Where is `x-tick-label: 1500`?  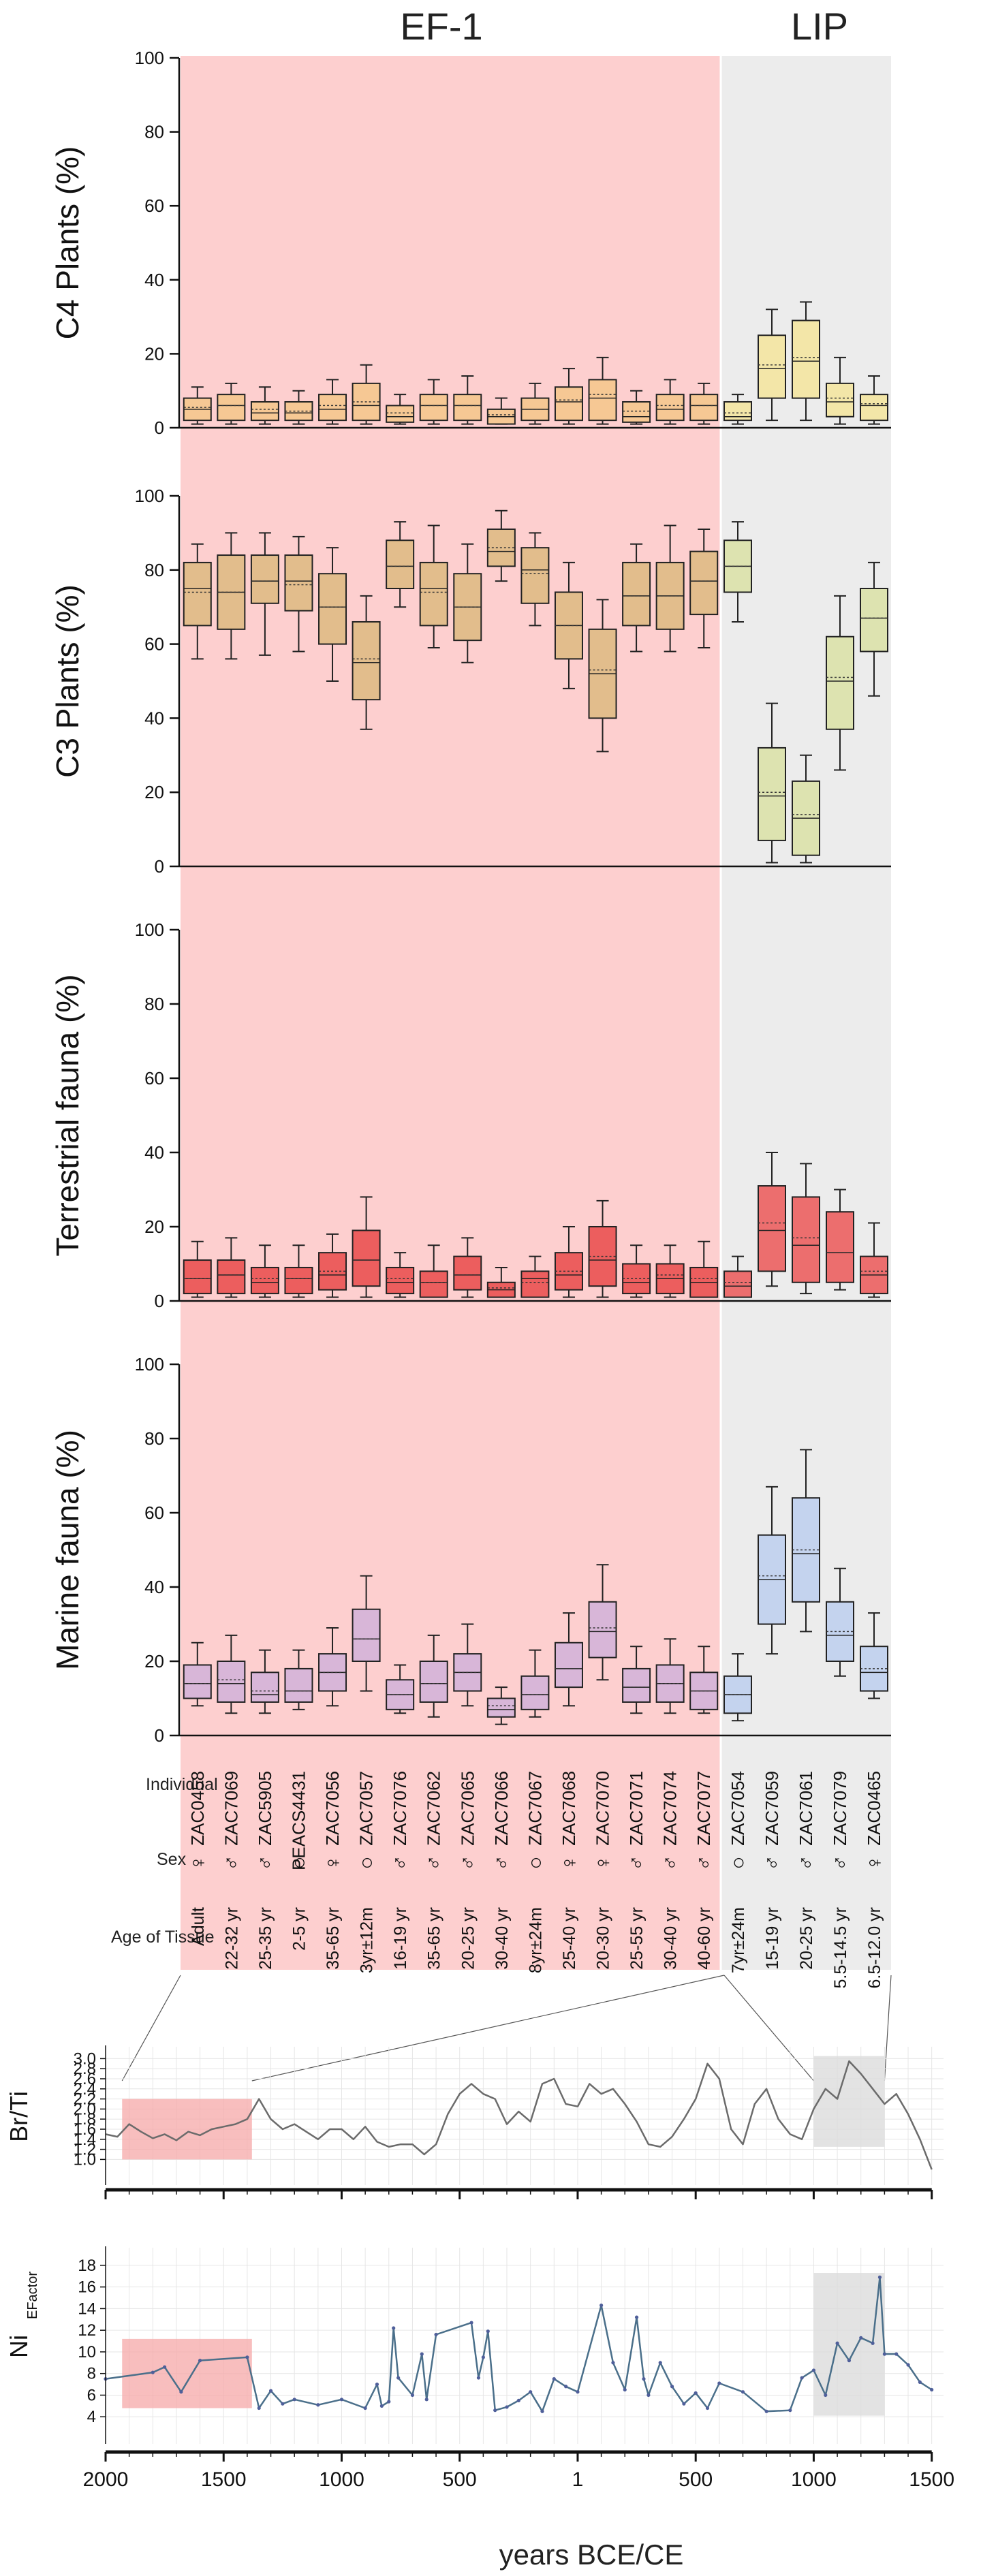 x-tick-label: 1500 is located at coordinates (224, 2479).